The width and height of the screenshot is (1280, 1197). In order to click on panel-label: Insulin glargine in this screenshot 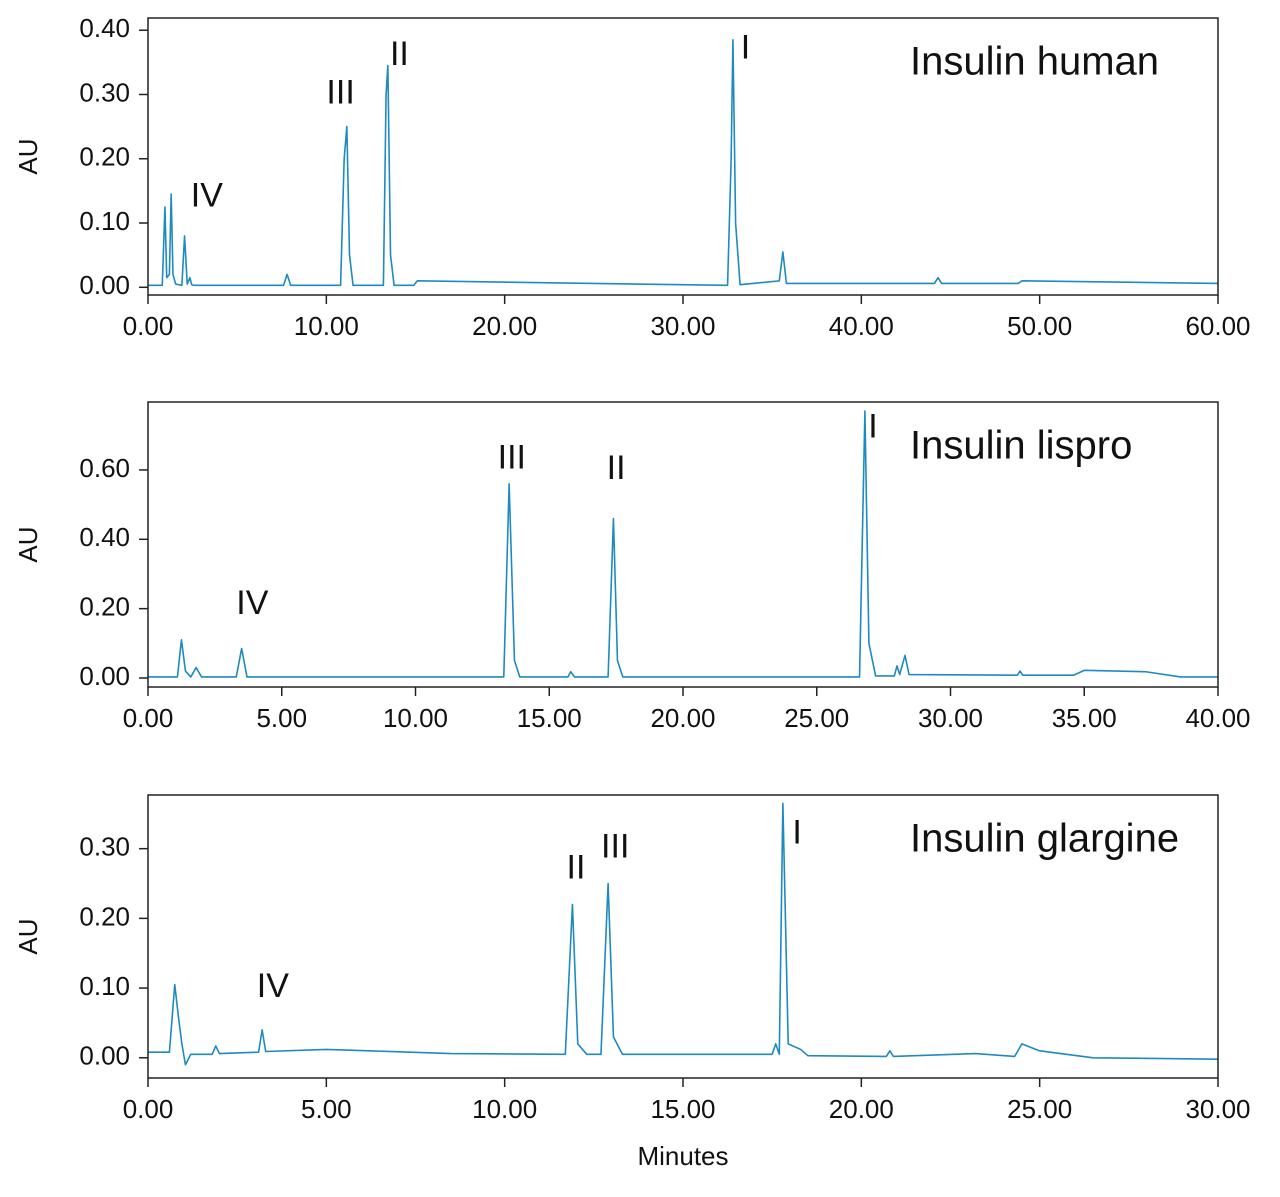, I will do `click(1044, 839)`.